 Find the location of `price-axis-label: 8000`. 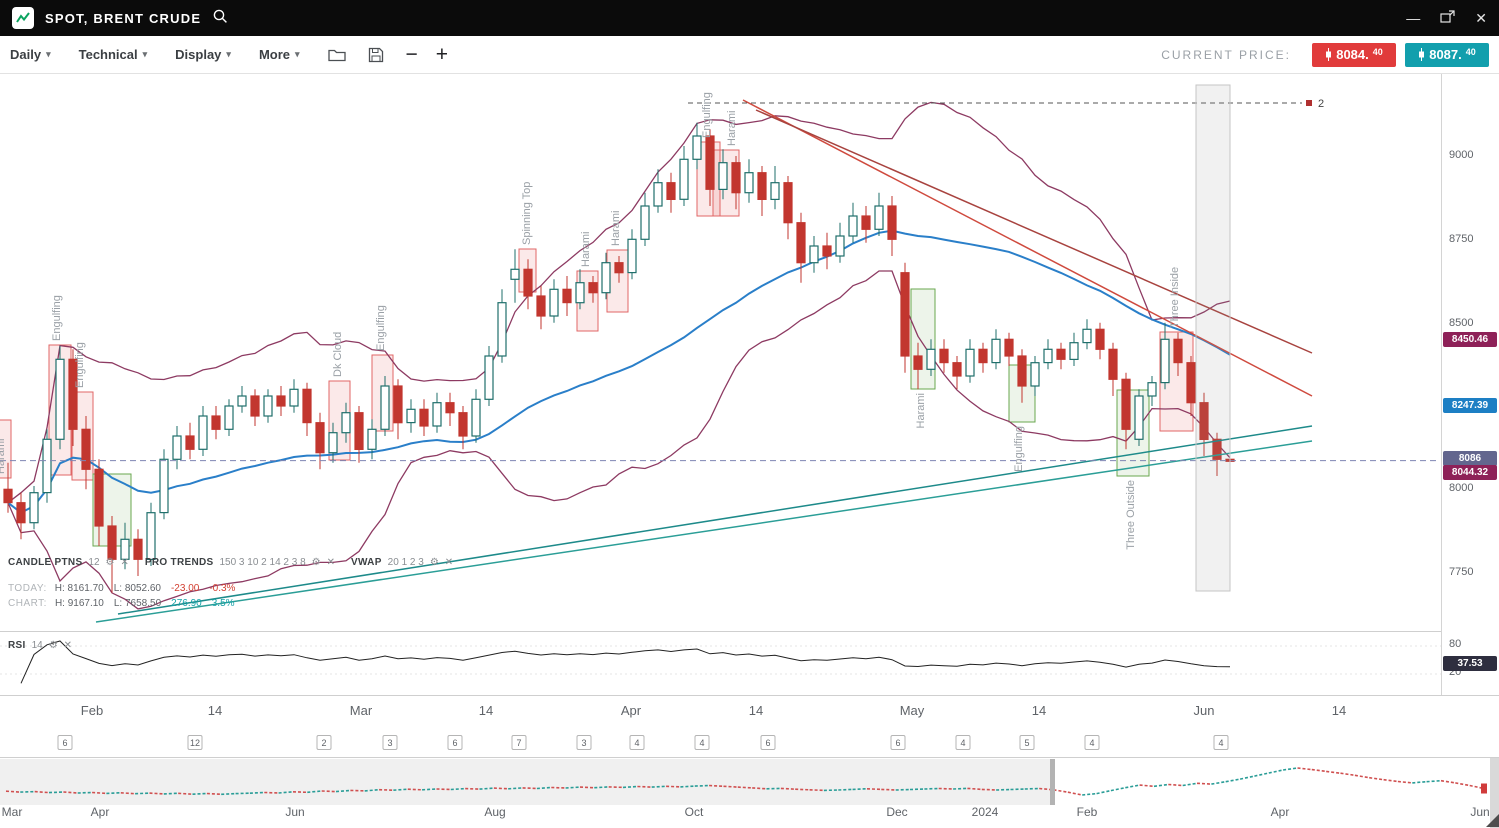

price-axis-label: 8000 is located at coordinates (1461, 488).